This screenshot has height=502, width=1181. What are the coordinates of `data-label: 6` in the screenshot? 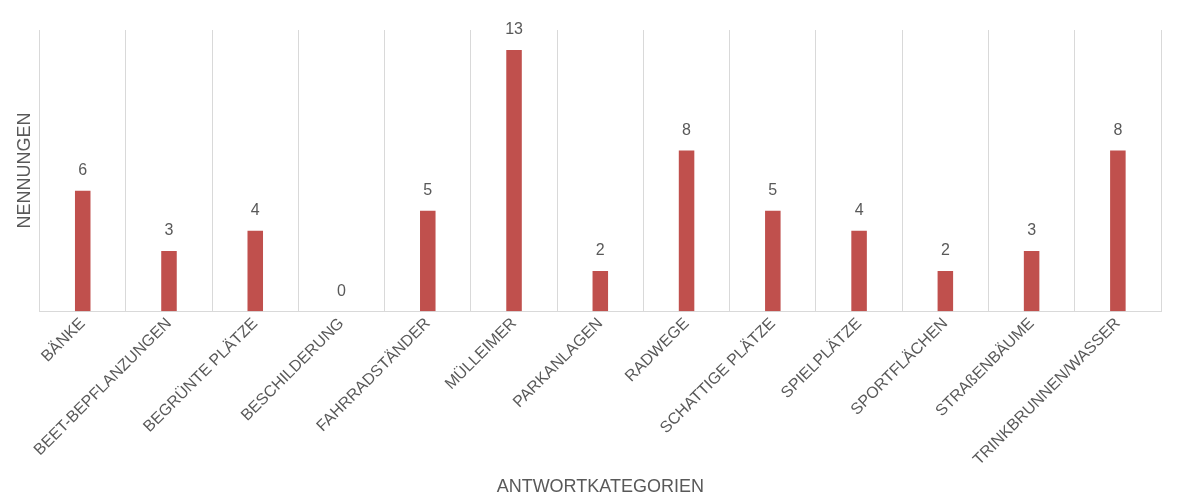 It's located at (83, 170).